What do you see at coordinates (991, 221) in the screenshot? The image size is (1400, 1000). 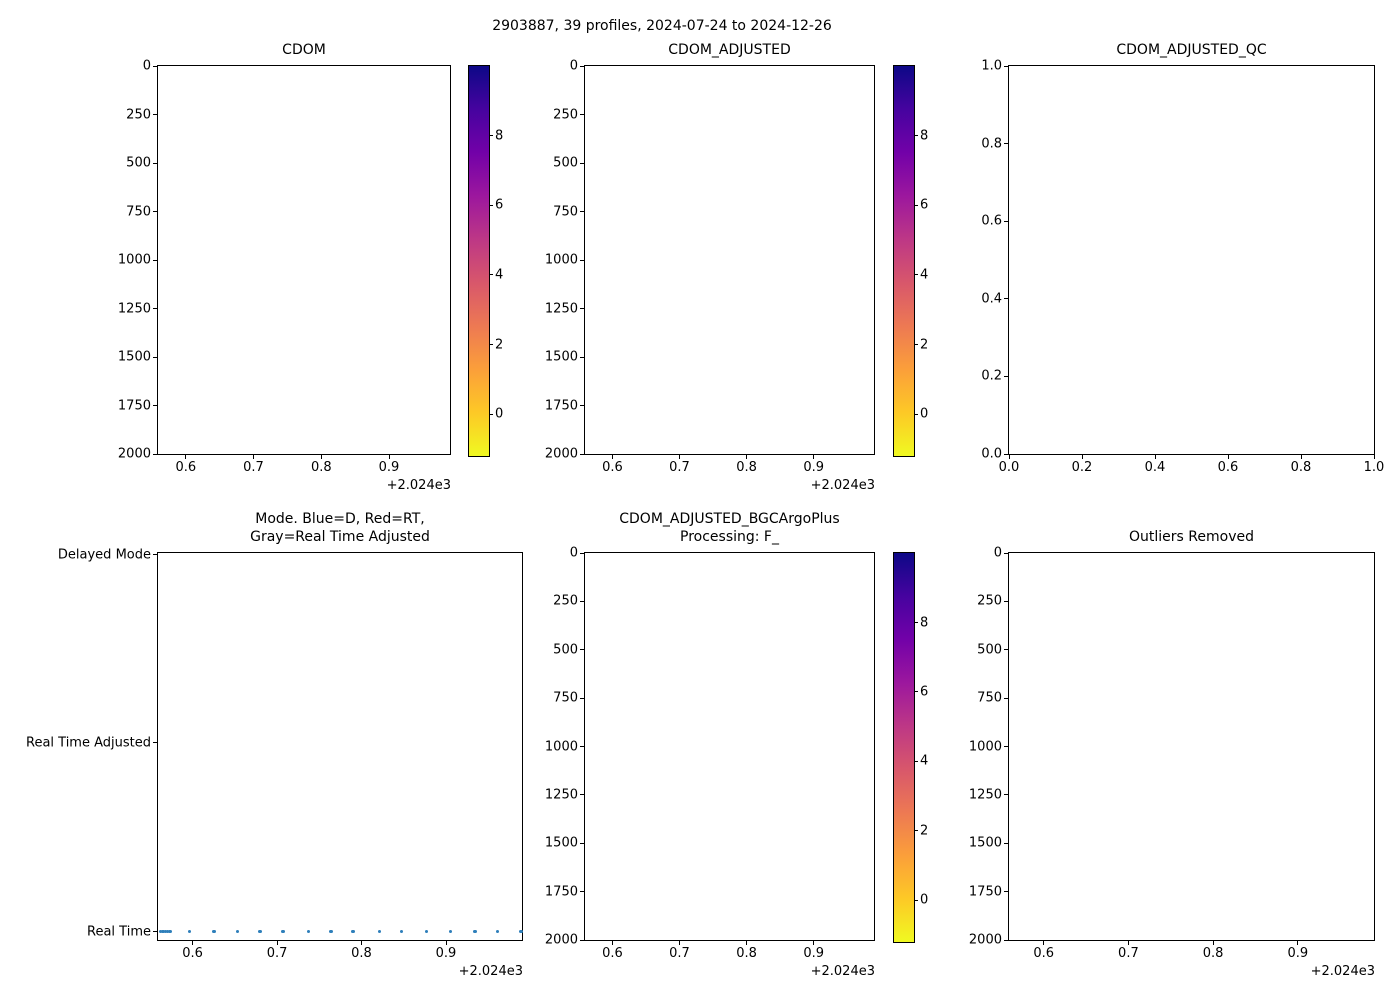 I see `y-tick-label: 0.6` at bounding box center [991, 221].